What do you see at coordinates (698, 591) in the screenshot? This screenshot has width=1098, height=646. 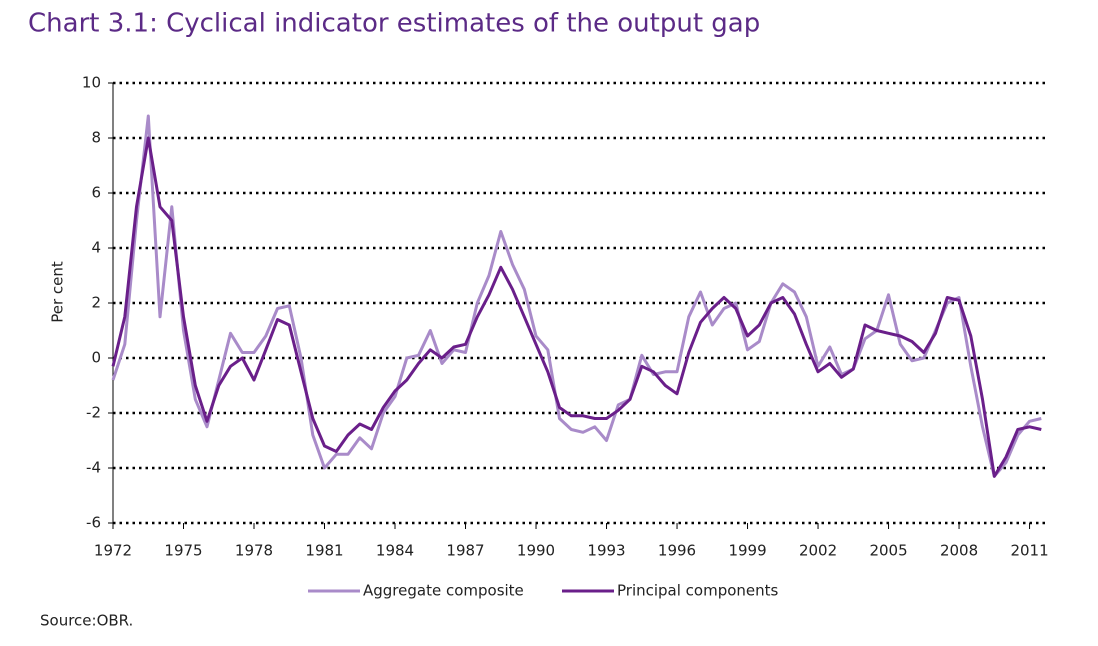 I see `legend-label: Principal components` at bounding box center [698, 591].